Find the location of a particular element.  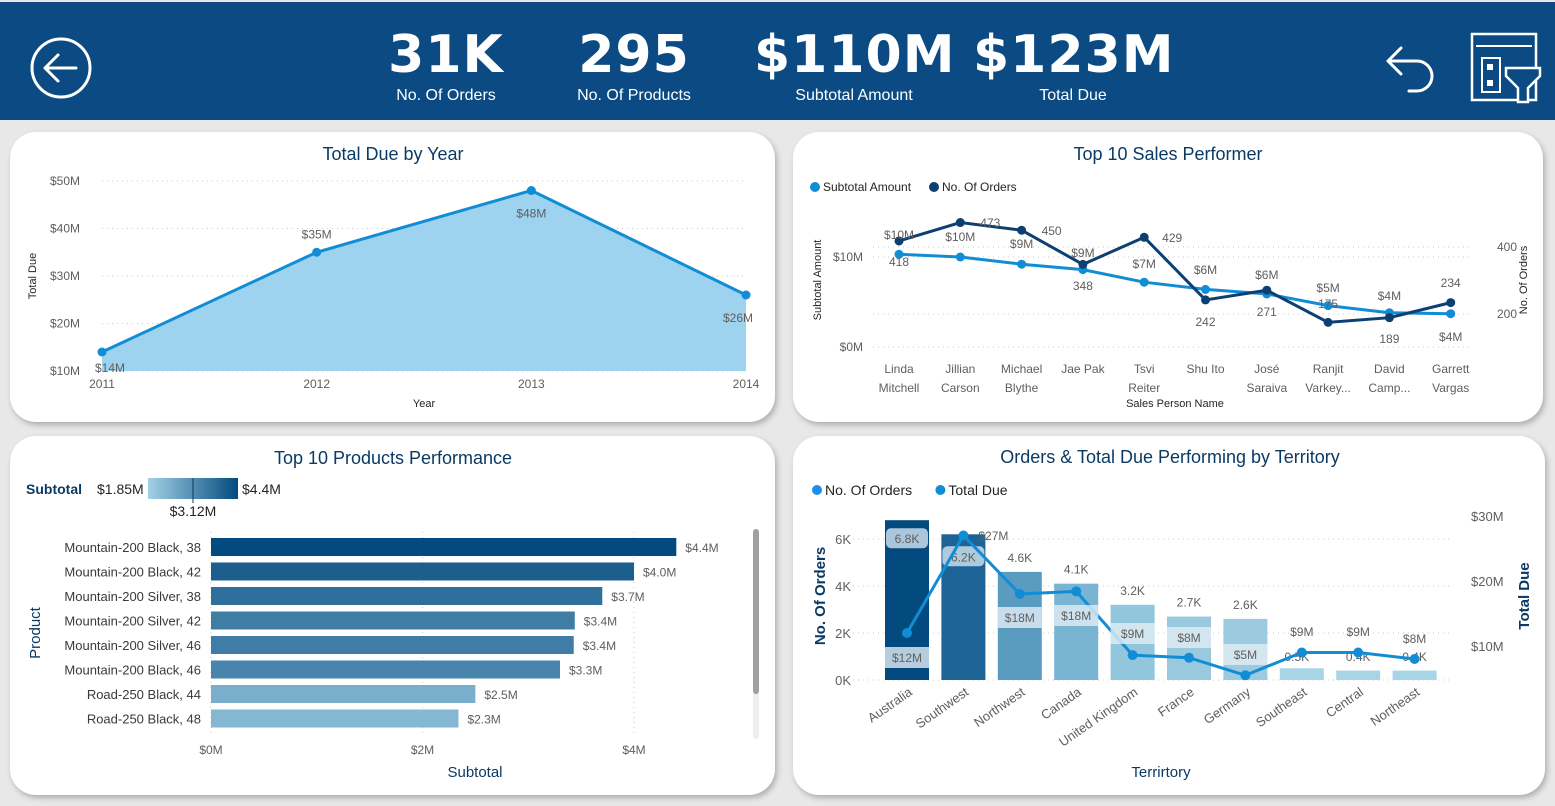

data-label: $26M is located at coordinates (738, 318).